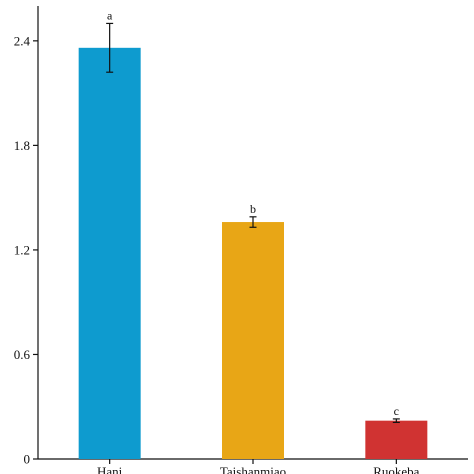  I want to click on y-tick-label: 1.2, so click(22, 249).